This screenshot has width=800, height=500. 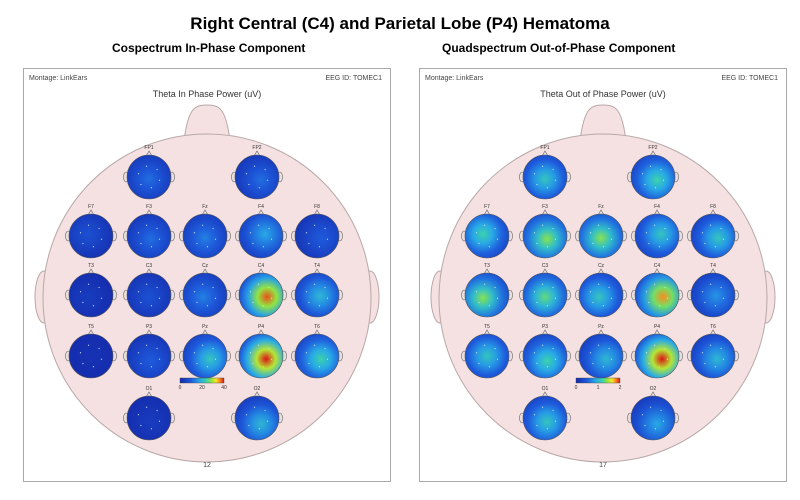 What do you see at coordinates (207, 94) in the screenshot?
I see `plot-title: Theta In Phase Power (uV)` at bounding box center [207, 94].